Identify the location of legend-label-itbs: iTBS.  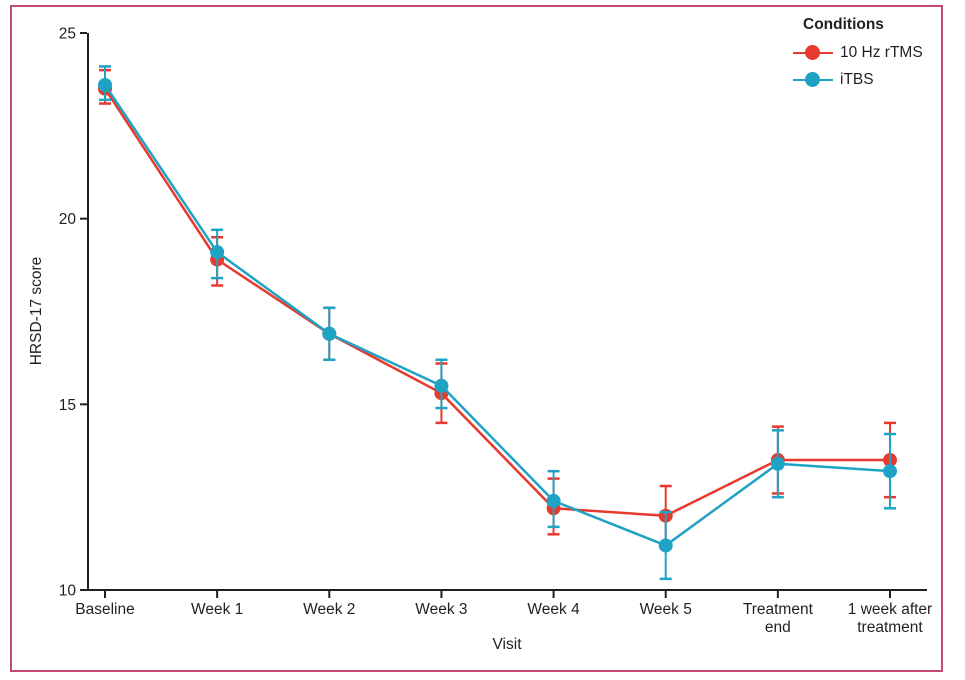
(857, 79).